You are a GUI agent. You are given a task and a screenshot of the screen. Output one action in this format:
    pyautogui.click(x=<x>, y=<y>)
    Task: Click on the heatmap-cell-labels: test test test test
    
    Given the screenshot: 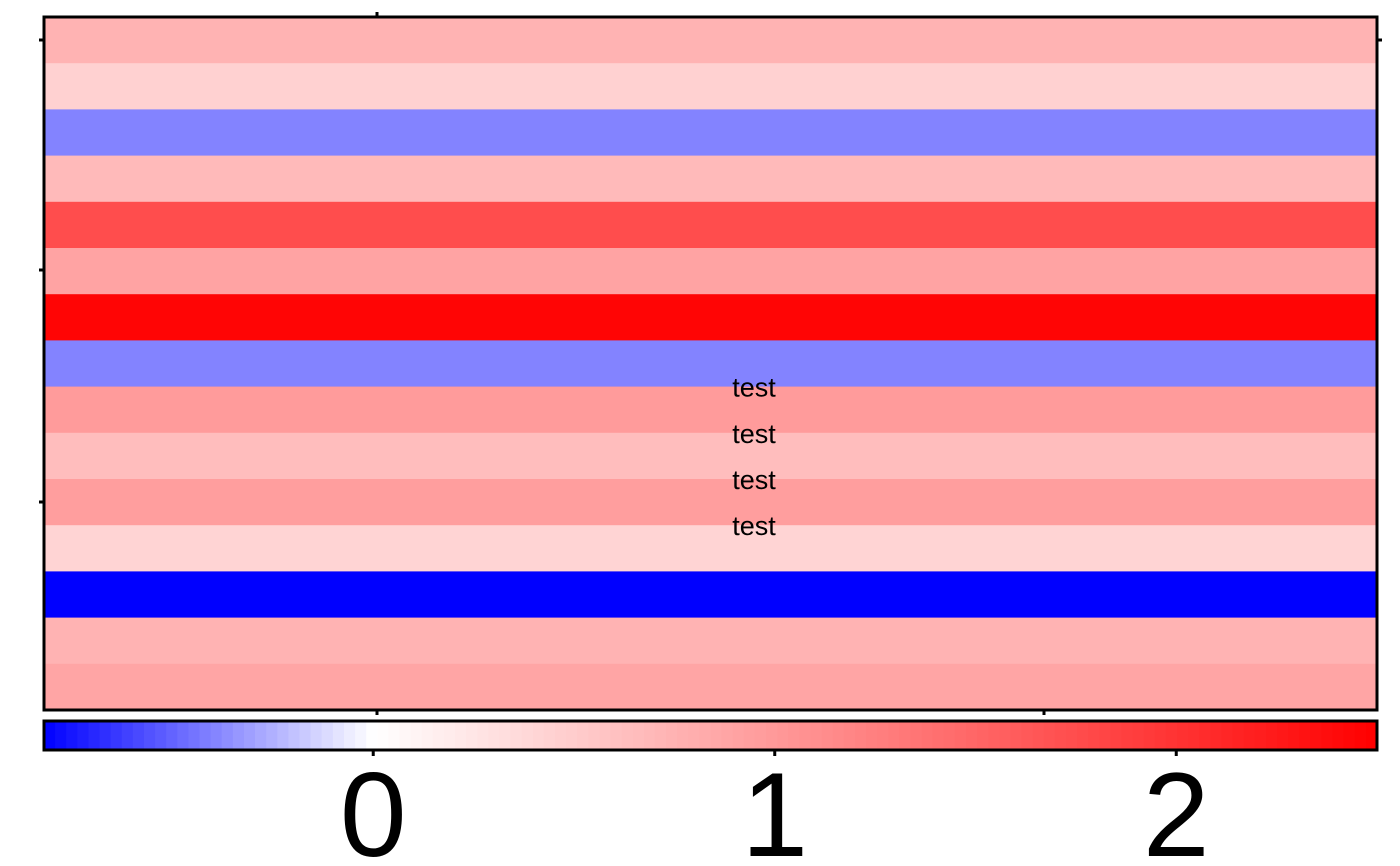 What is the action you would take?
    pyautogui.click(x=754, y=457)
    